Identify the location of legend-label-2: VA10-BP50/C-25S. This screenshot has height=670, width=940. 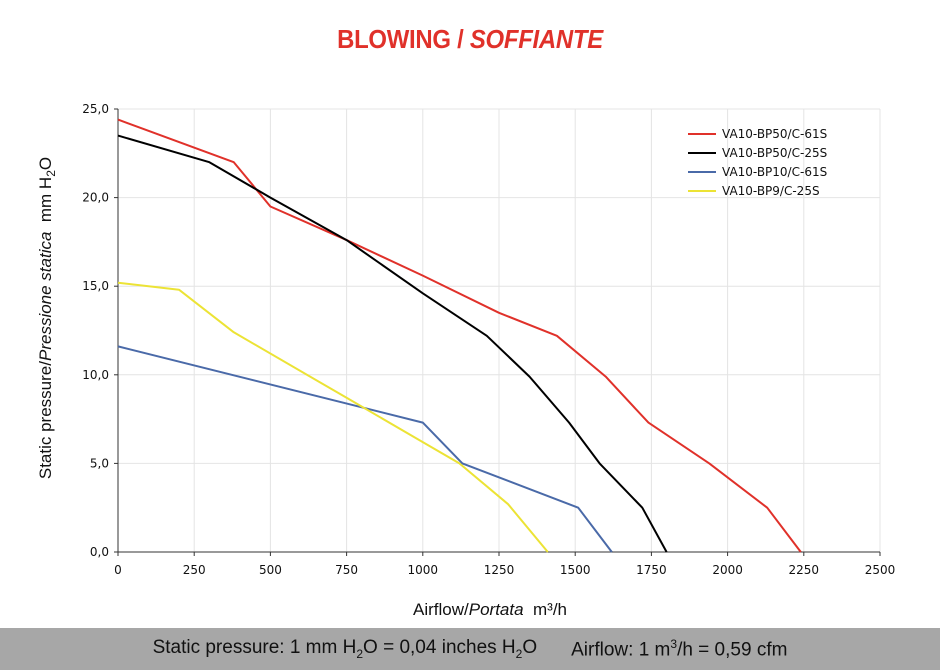
(774, 153).